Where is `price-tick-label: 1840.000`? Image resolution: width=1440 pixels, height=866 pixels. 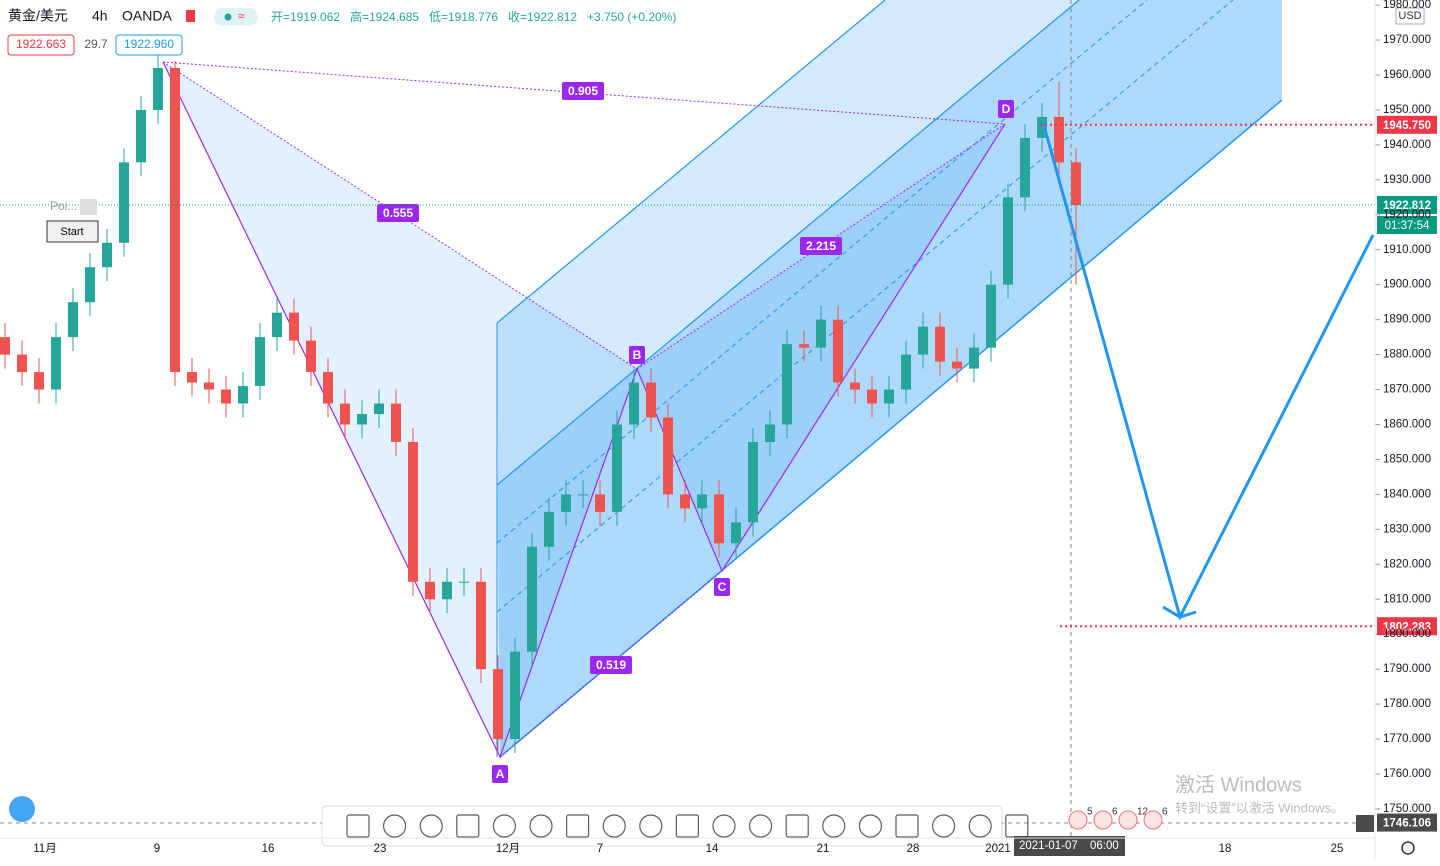
price-tick-label: 1840.000 is located at coordinates (1407, 494).